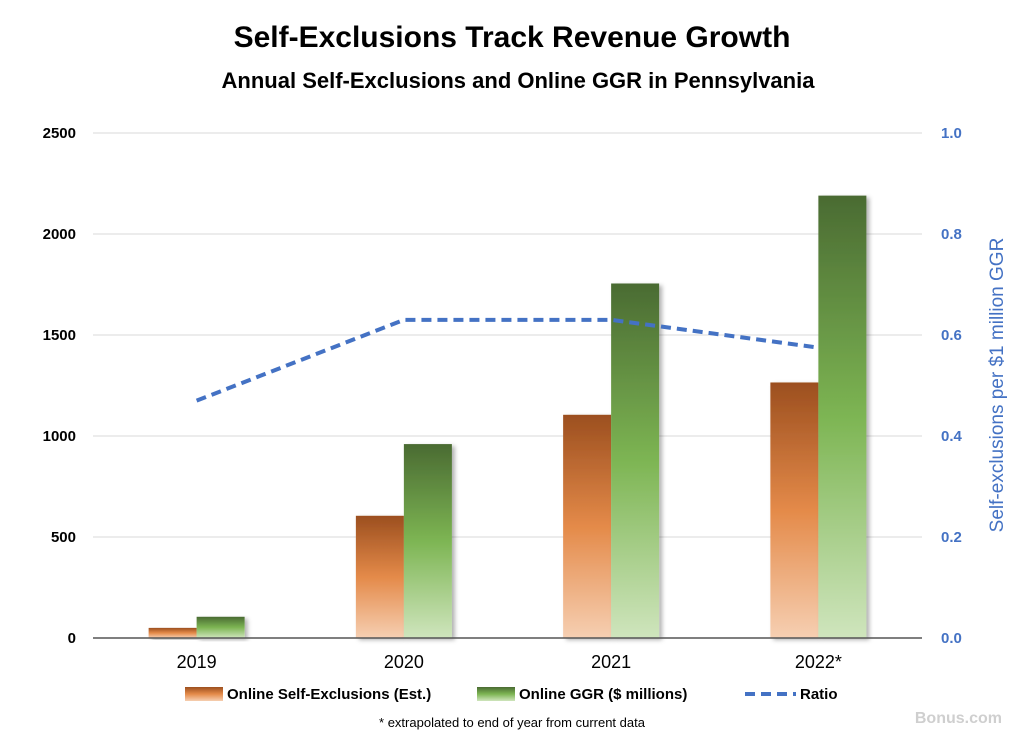 The image size is (1024, 745). I want to click on watermark: Bonus.com, so click(958, 718).